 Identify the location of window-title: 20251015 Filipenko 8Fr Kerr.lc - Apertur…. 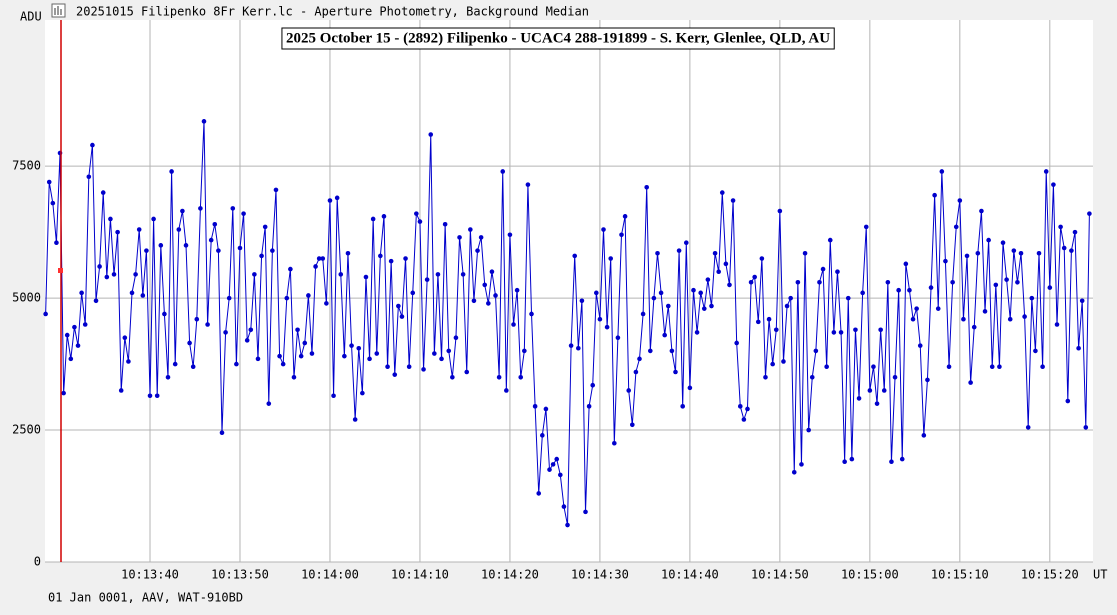
(332, 12).